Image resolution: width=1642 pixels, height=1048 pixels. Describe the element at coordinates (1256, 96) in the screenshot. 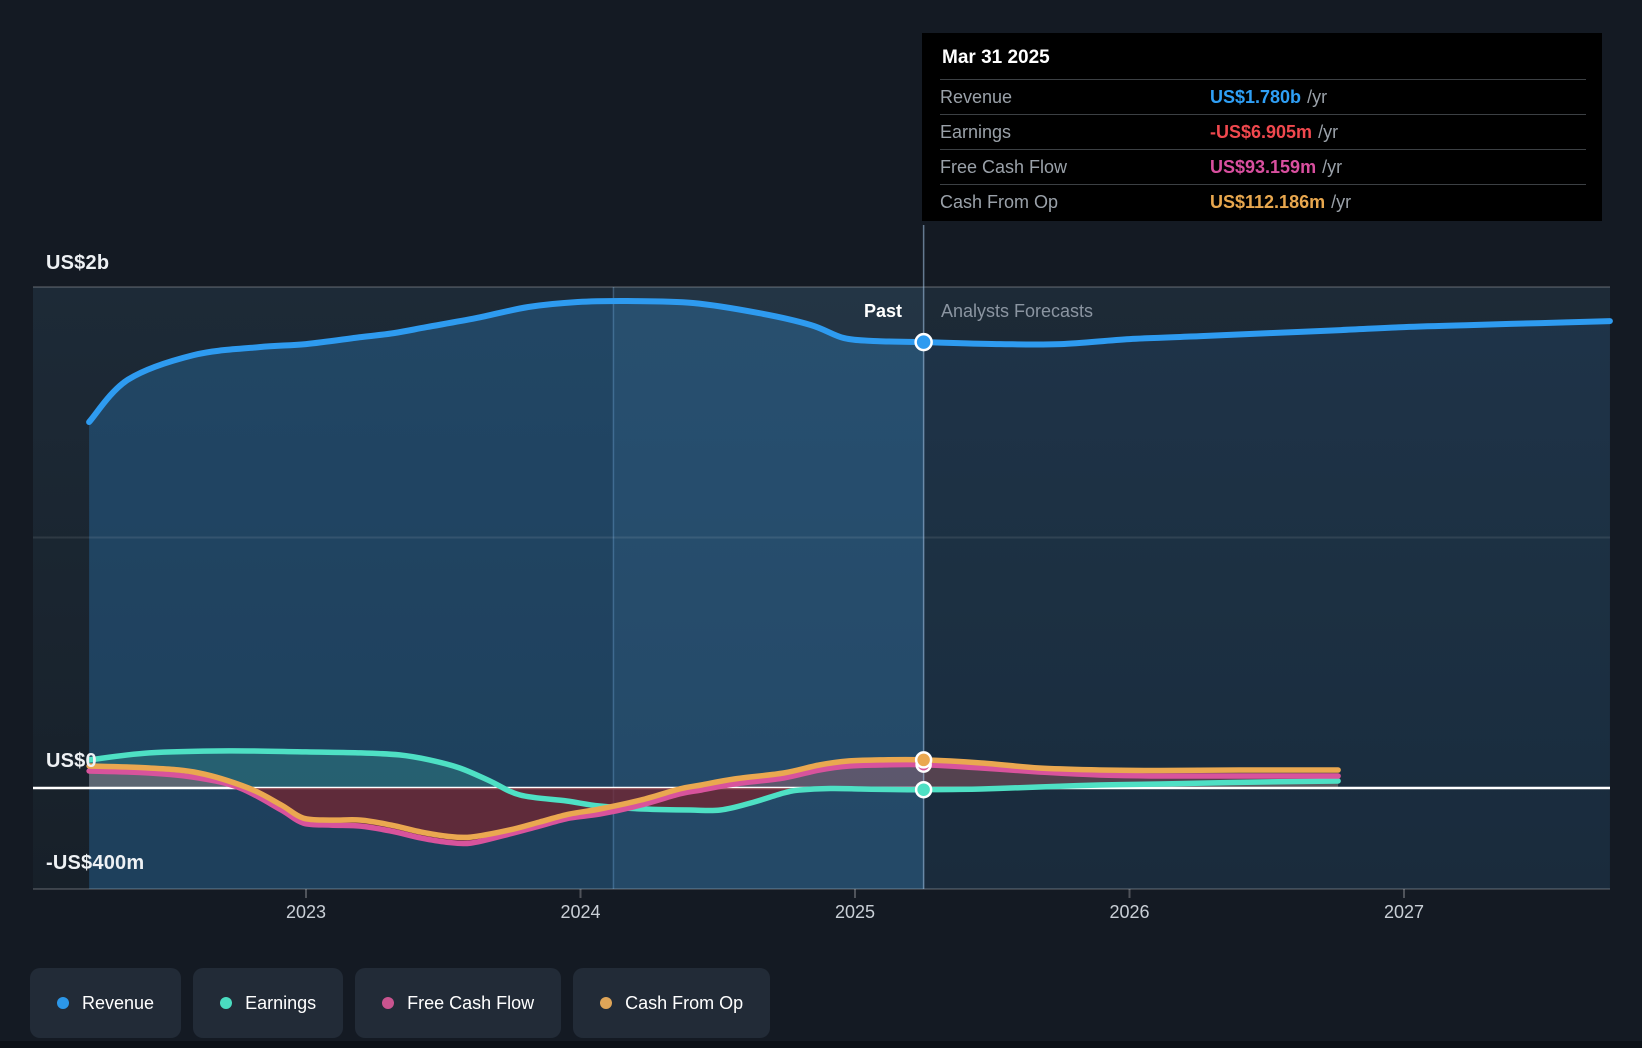

I see `tooltip-row-value: US$1.780b` at that location.